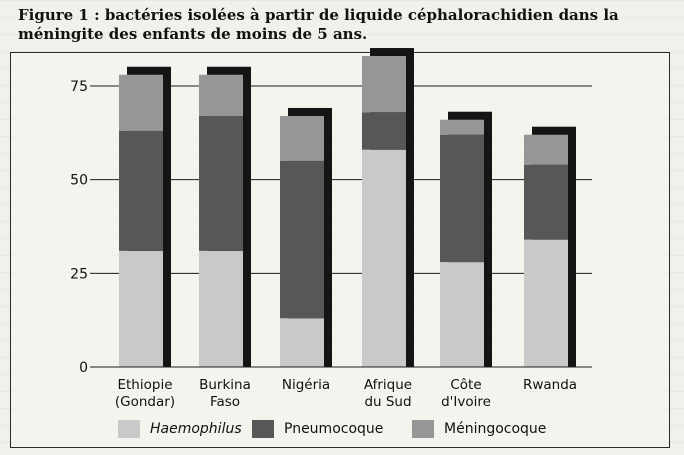  Describe the element at coordinates (388, 385) in the screenshot. I see `x-tick-label: Afrique` at that location.